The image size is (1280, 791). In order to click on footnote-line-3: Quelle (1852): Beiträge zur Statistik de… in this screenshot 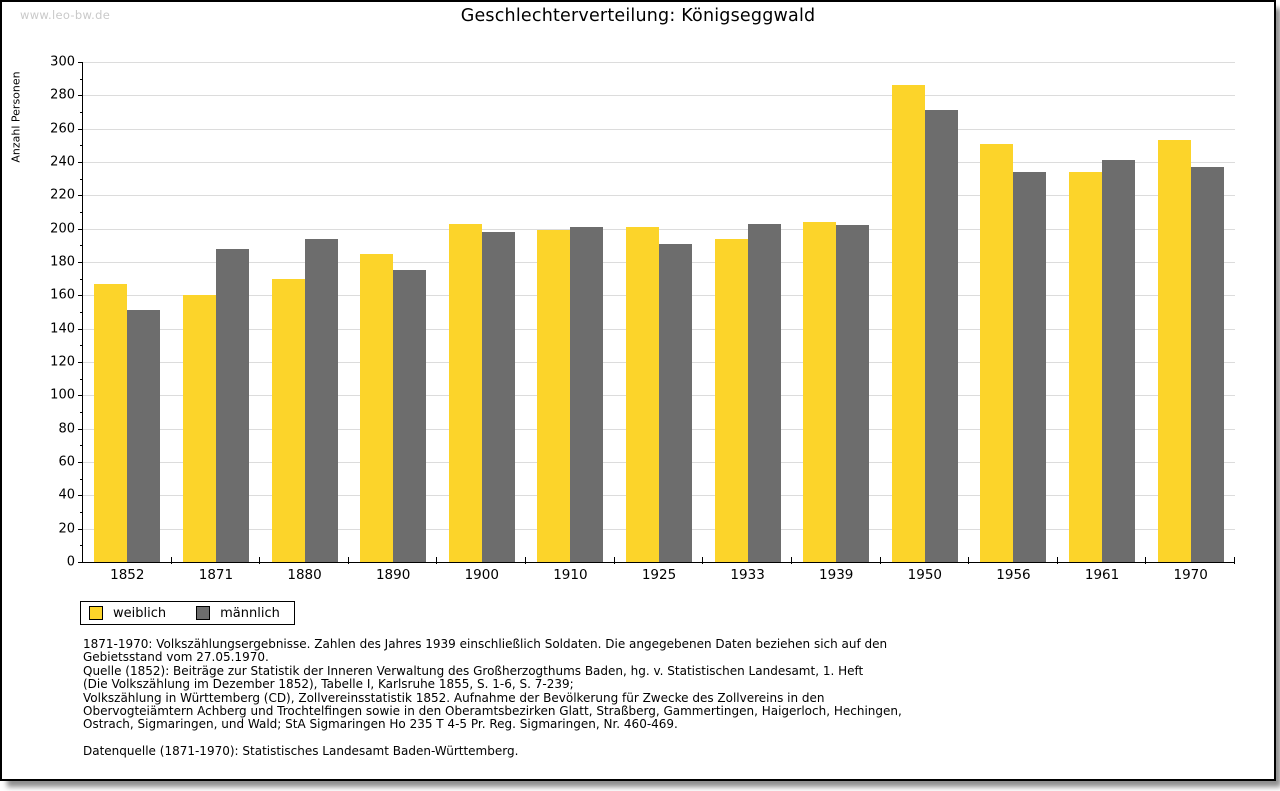, I will do `click(473, 670)`.